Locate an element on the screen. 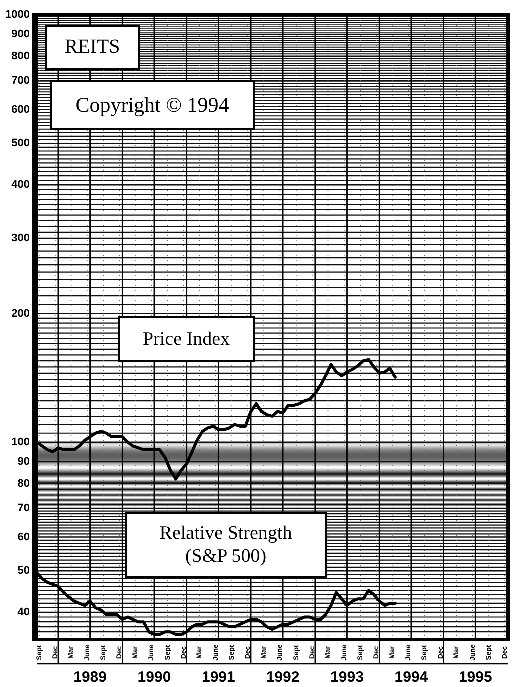 This screenshot has width=516, height=687. y-tick-label: 300 is located at coordinates (21, 238).